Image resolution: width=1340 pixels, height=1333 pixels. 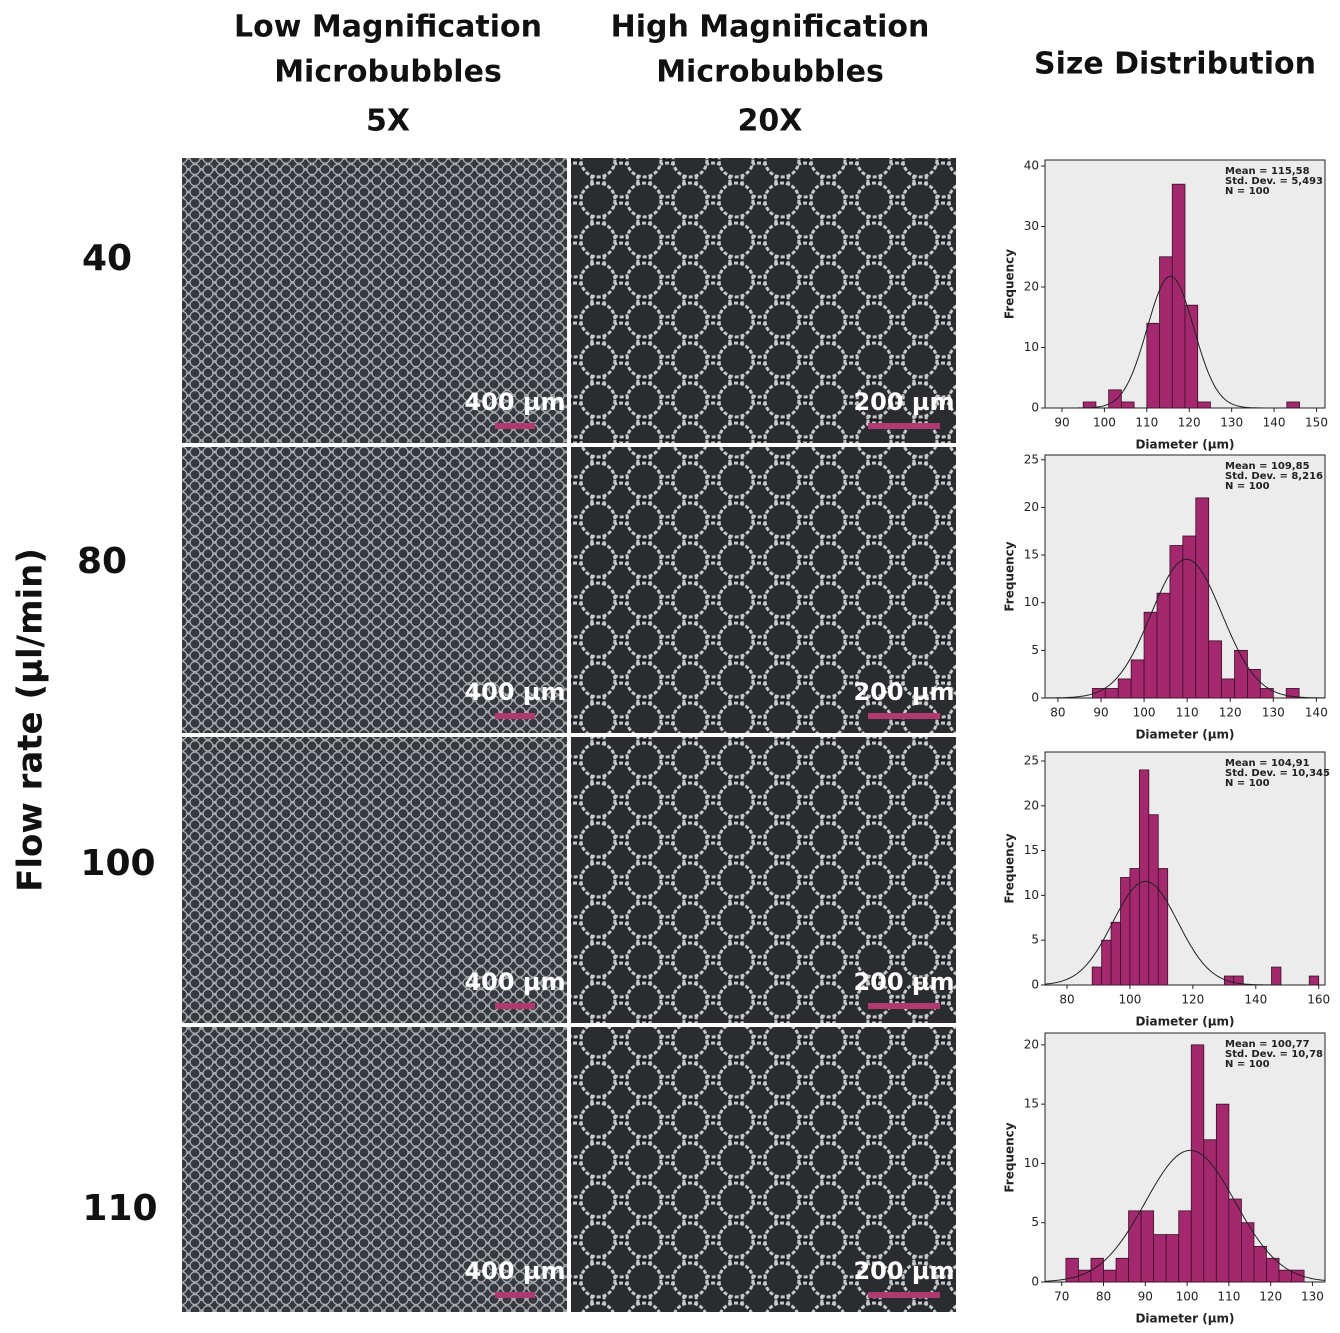 What do you see at coordinates (1228, 1297) in the screenshot?
I see `x-tick-label: 110` at bounding box center [1228, 1297].